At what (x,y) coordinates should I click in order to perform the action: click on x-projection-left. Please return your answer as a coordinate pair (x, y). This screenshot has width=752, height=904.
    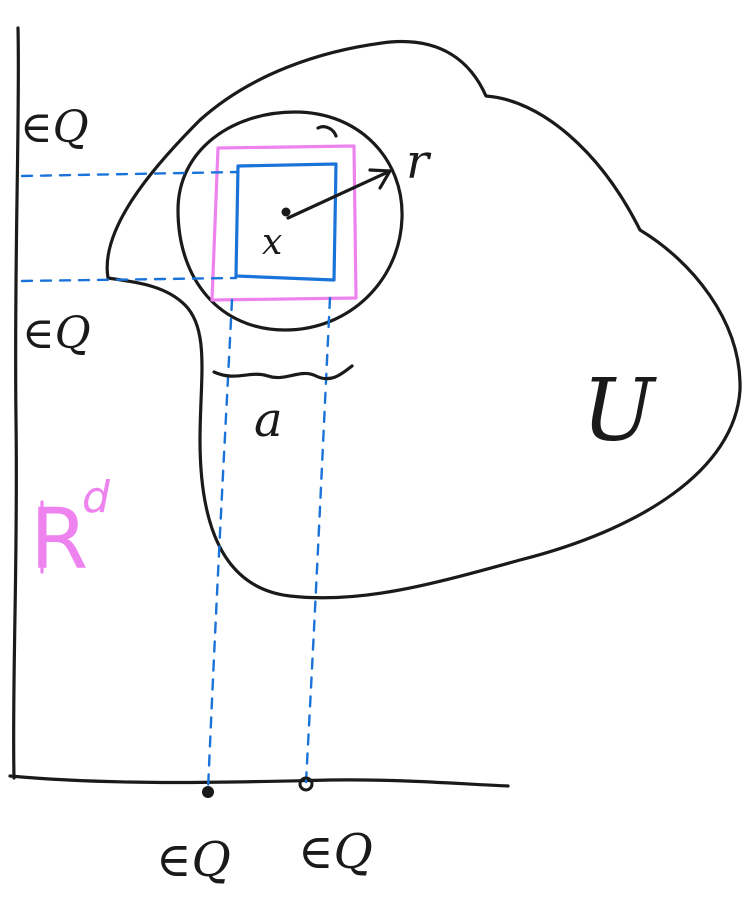
    Looking at the image, I should click on (220, 545).